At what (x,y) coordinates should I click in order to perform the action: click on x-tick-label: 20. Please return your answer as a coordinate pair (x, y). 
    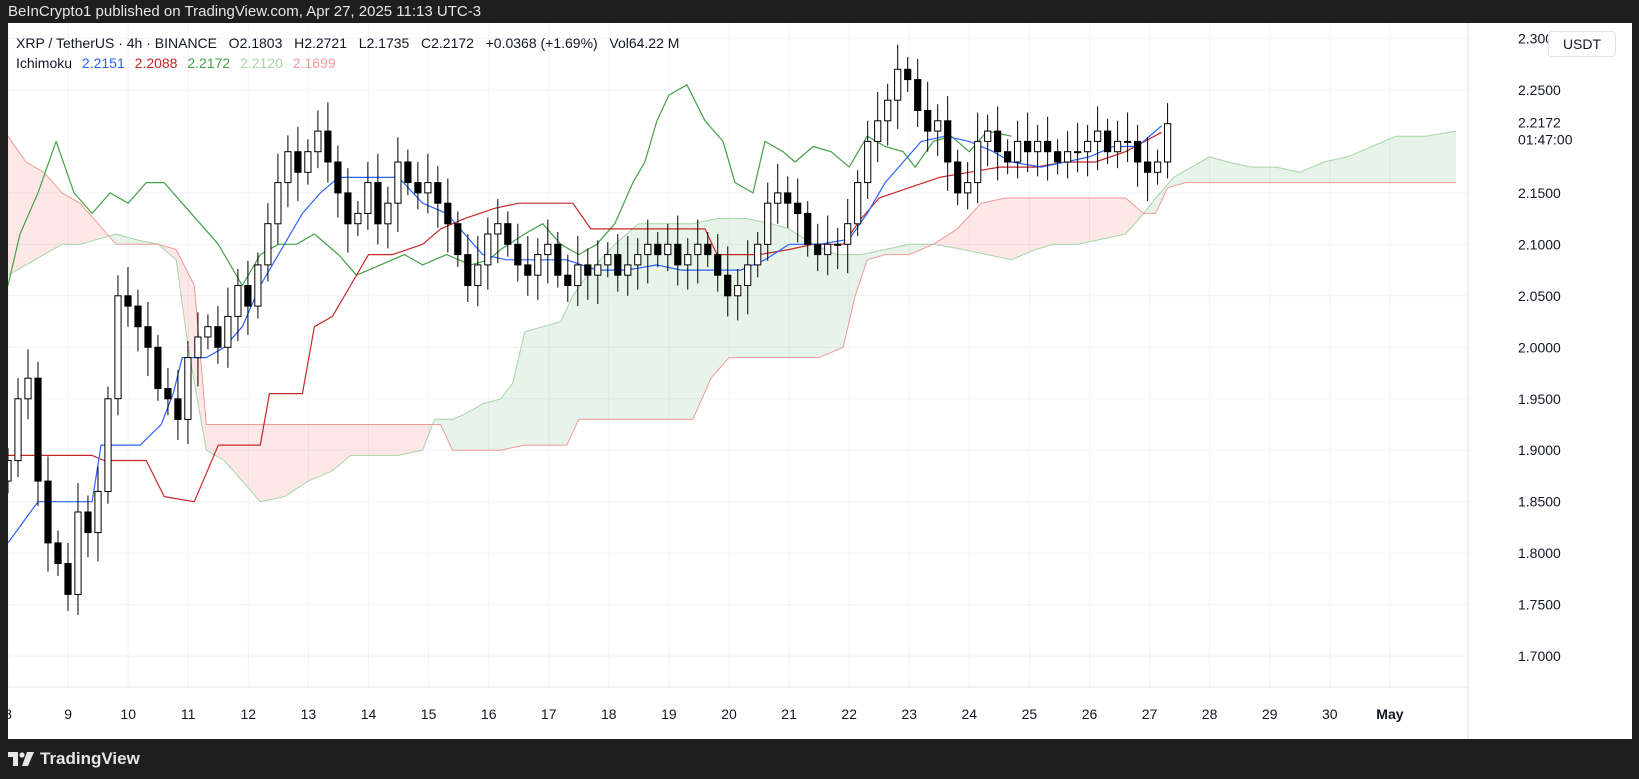
    Looking at the image, I should click on (729, 714).